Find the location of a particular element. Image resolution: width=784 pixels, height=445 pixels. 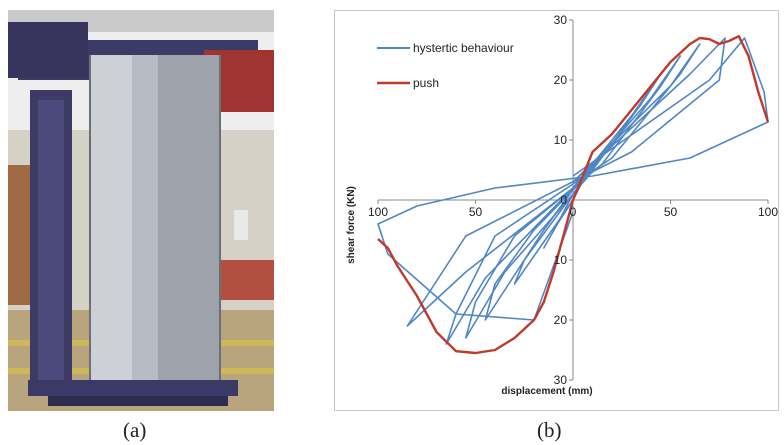

caption-a: (a) is located at coordinates (135, 430).